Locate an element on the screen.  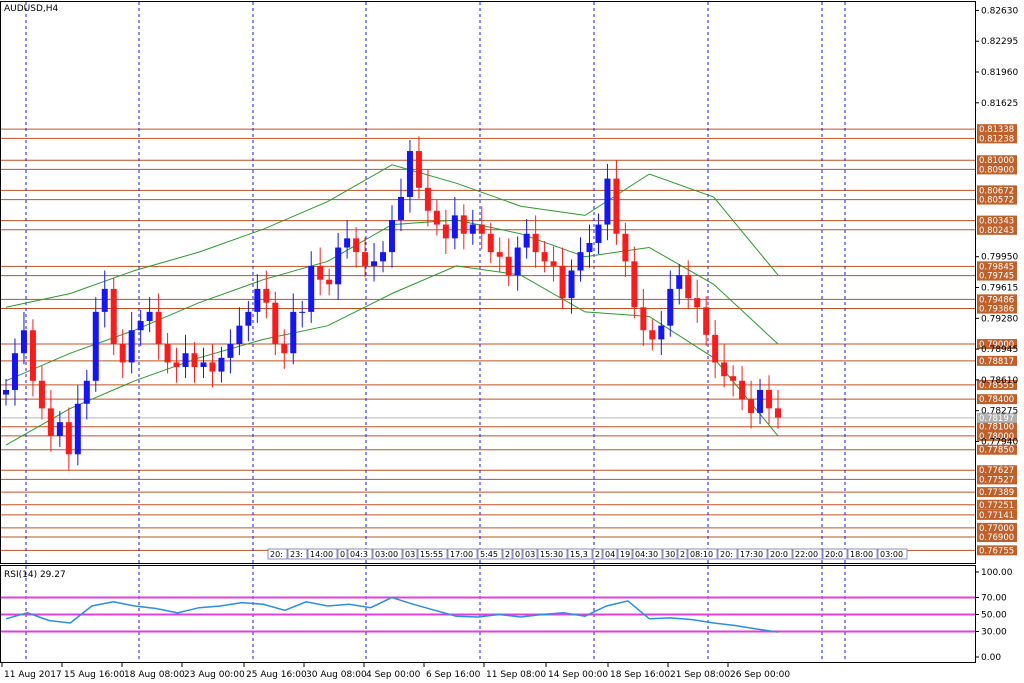
level-label: 0.79386 is located at coordinates (996, 310).